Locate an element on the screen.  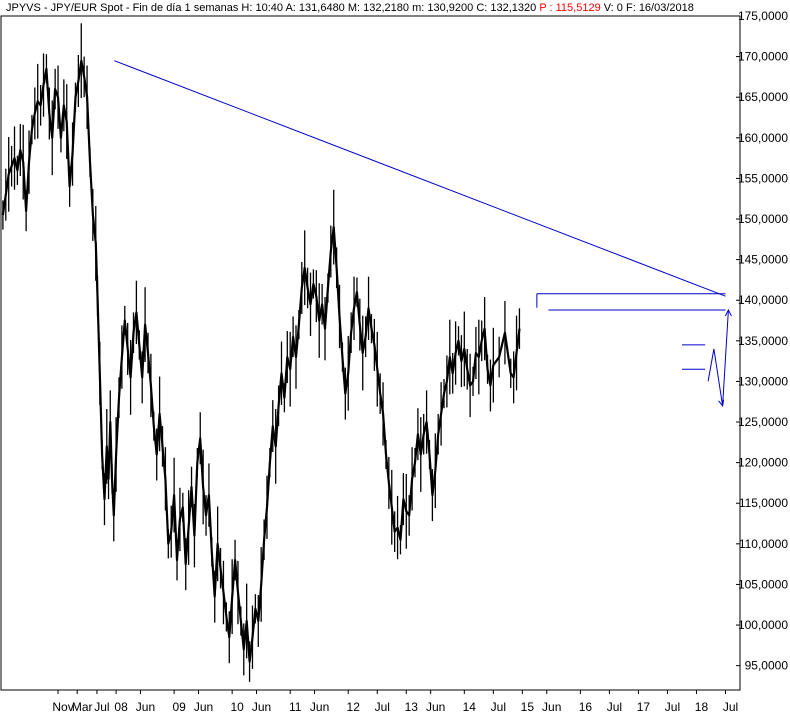
x-tick-label: 15 is located at coordinates (528, 706).